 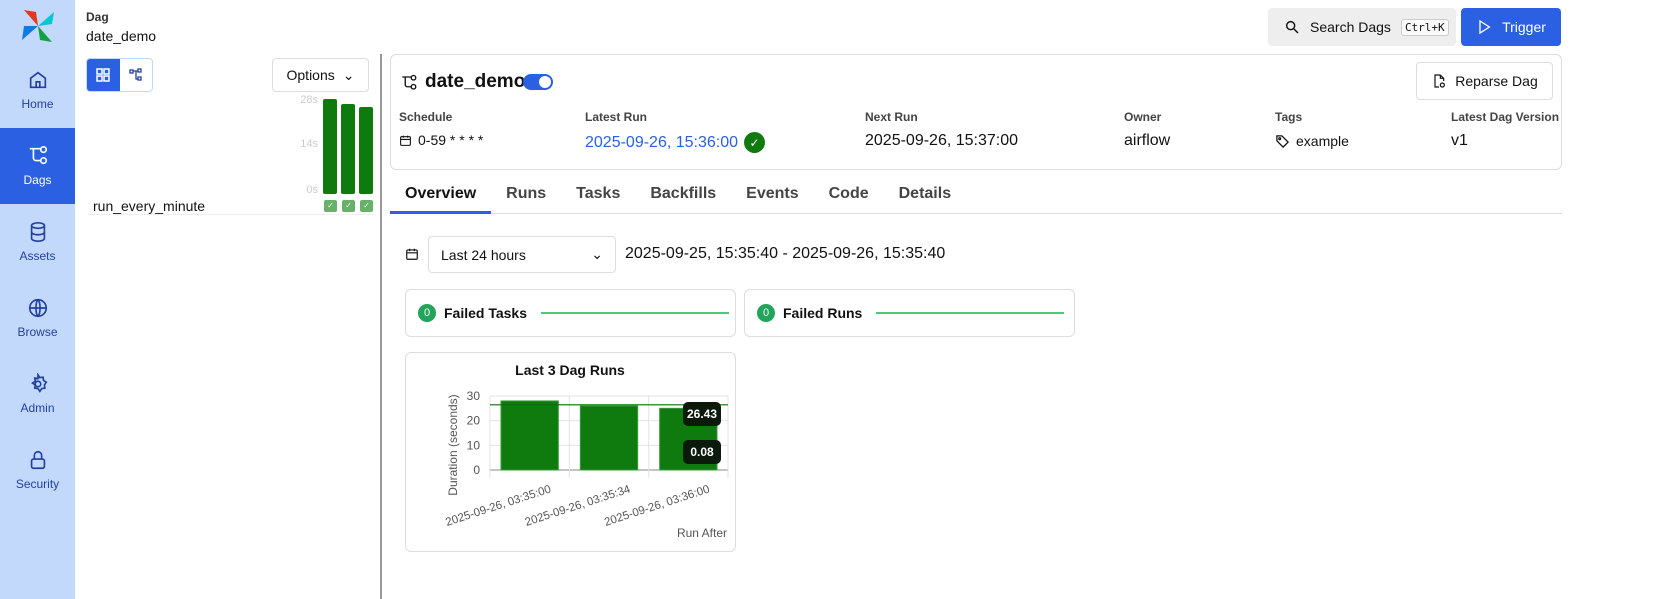 What do you see at coordinates (441, 196) in the screenshot?
I see `tab-overview: Overview` at bounding box center [441, 196].